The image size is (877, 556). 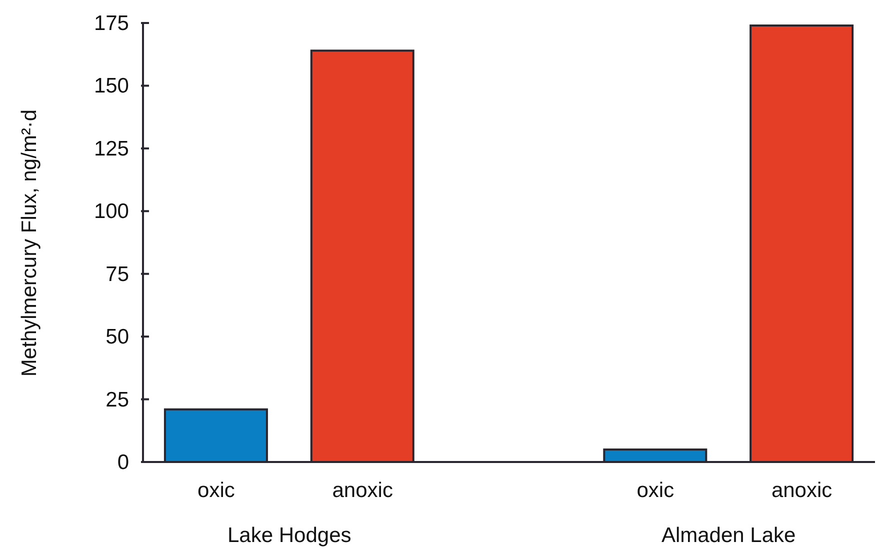 What do you see at coordinates (728, 536) in the screenshot?
I see `text: Almaden Lake` at bounding box center [728, 536].